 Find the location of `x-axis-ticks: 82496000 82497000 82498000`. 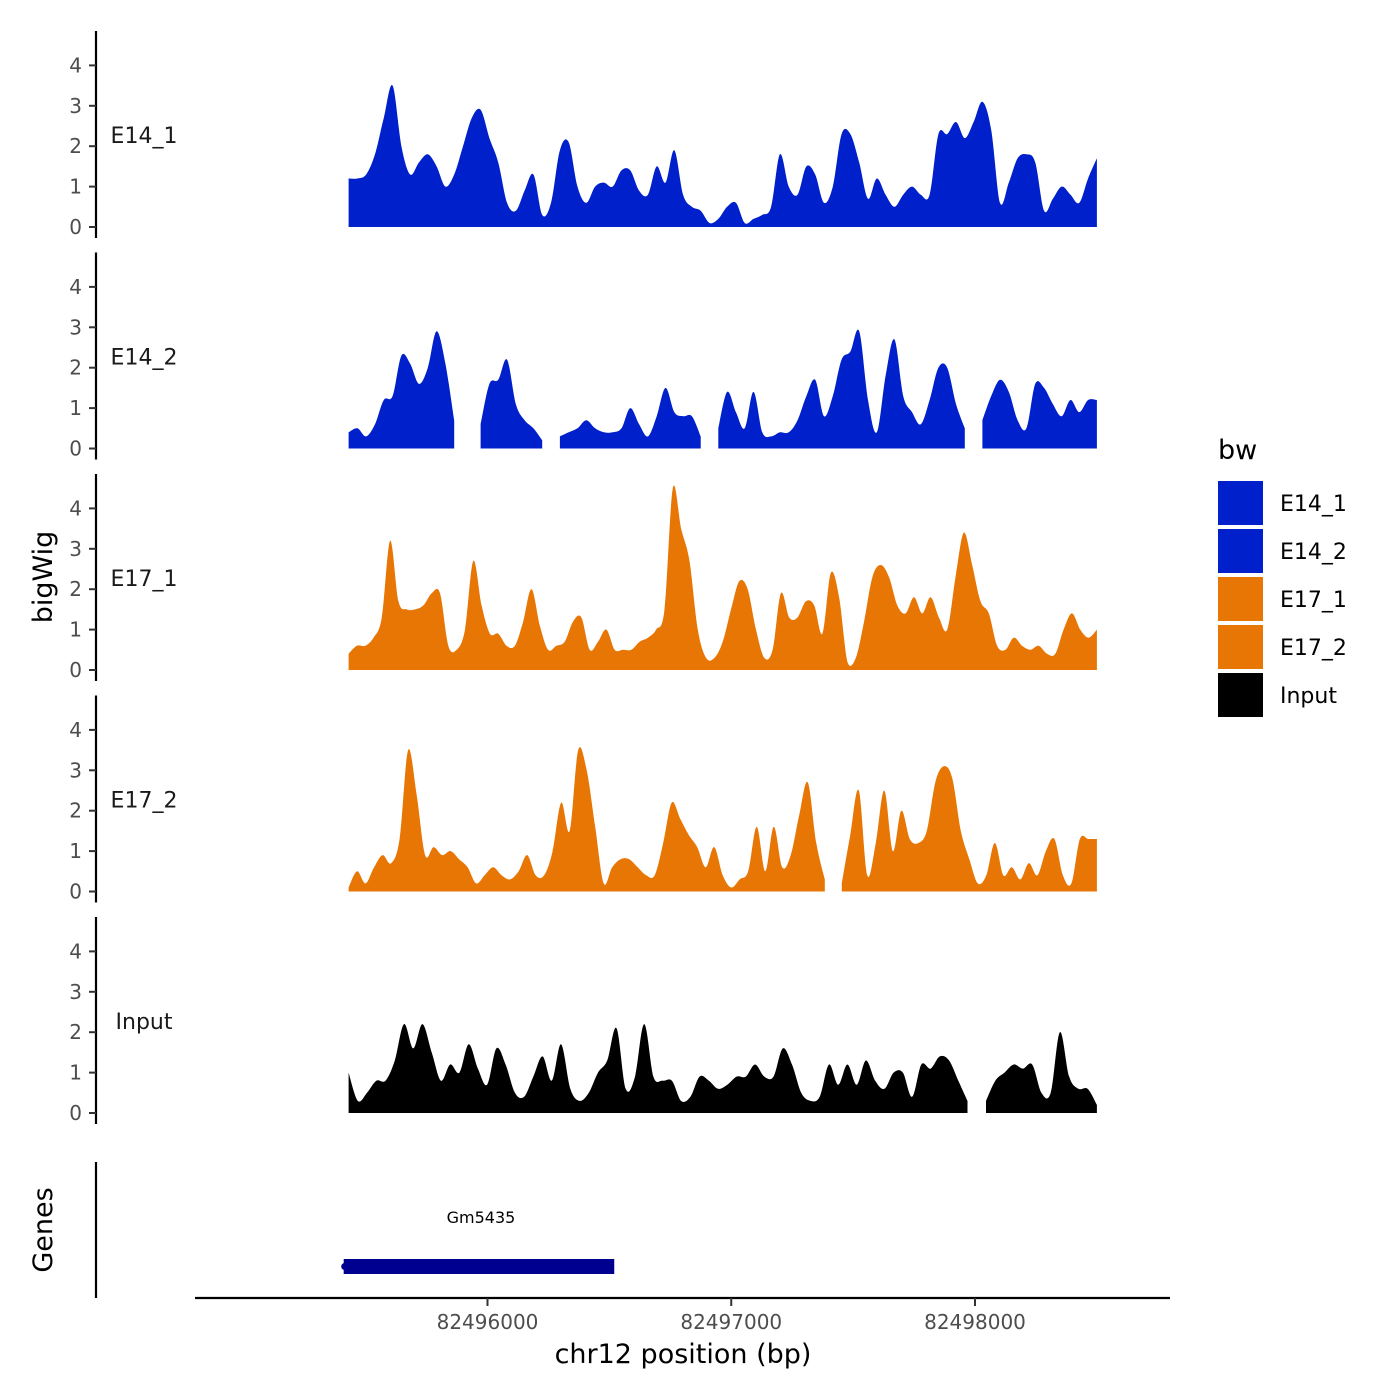

x-axis-ticks: 82496000 82497000 82498000 is located at coordinates (731, 1316).